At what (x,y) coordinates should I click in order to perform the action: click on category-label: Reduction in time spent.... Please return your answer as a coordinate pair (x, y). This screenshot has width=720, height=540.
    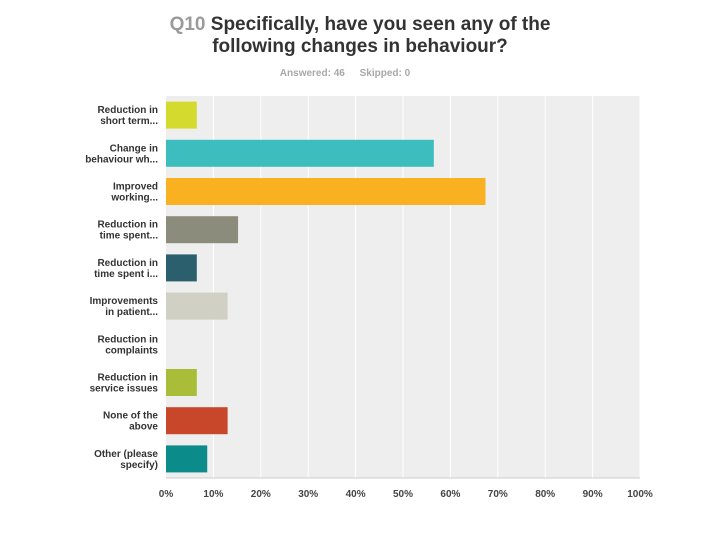
    Looking at the image, I should click on (127, 231).